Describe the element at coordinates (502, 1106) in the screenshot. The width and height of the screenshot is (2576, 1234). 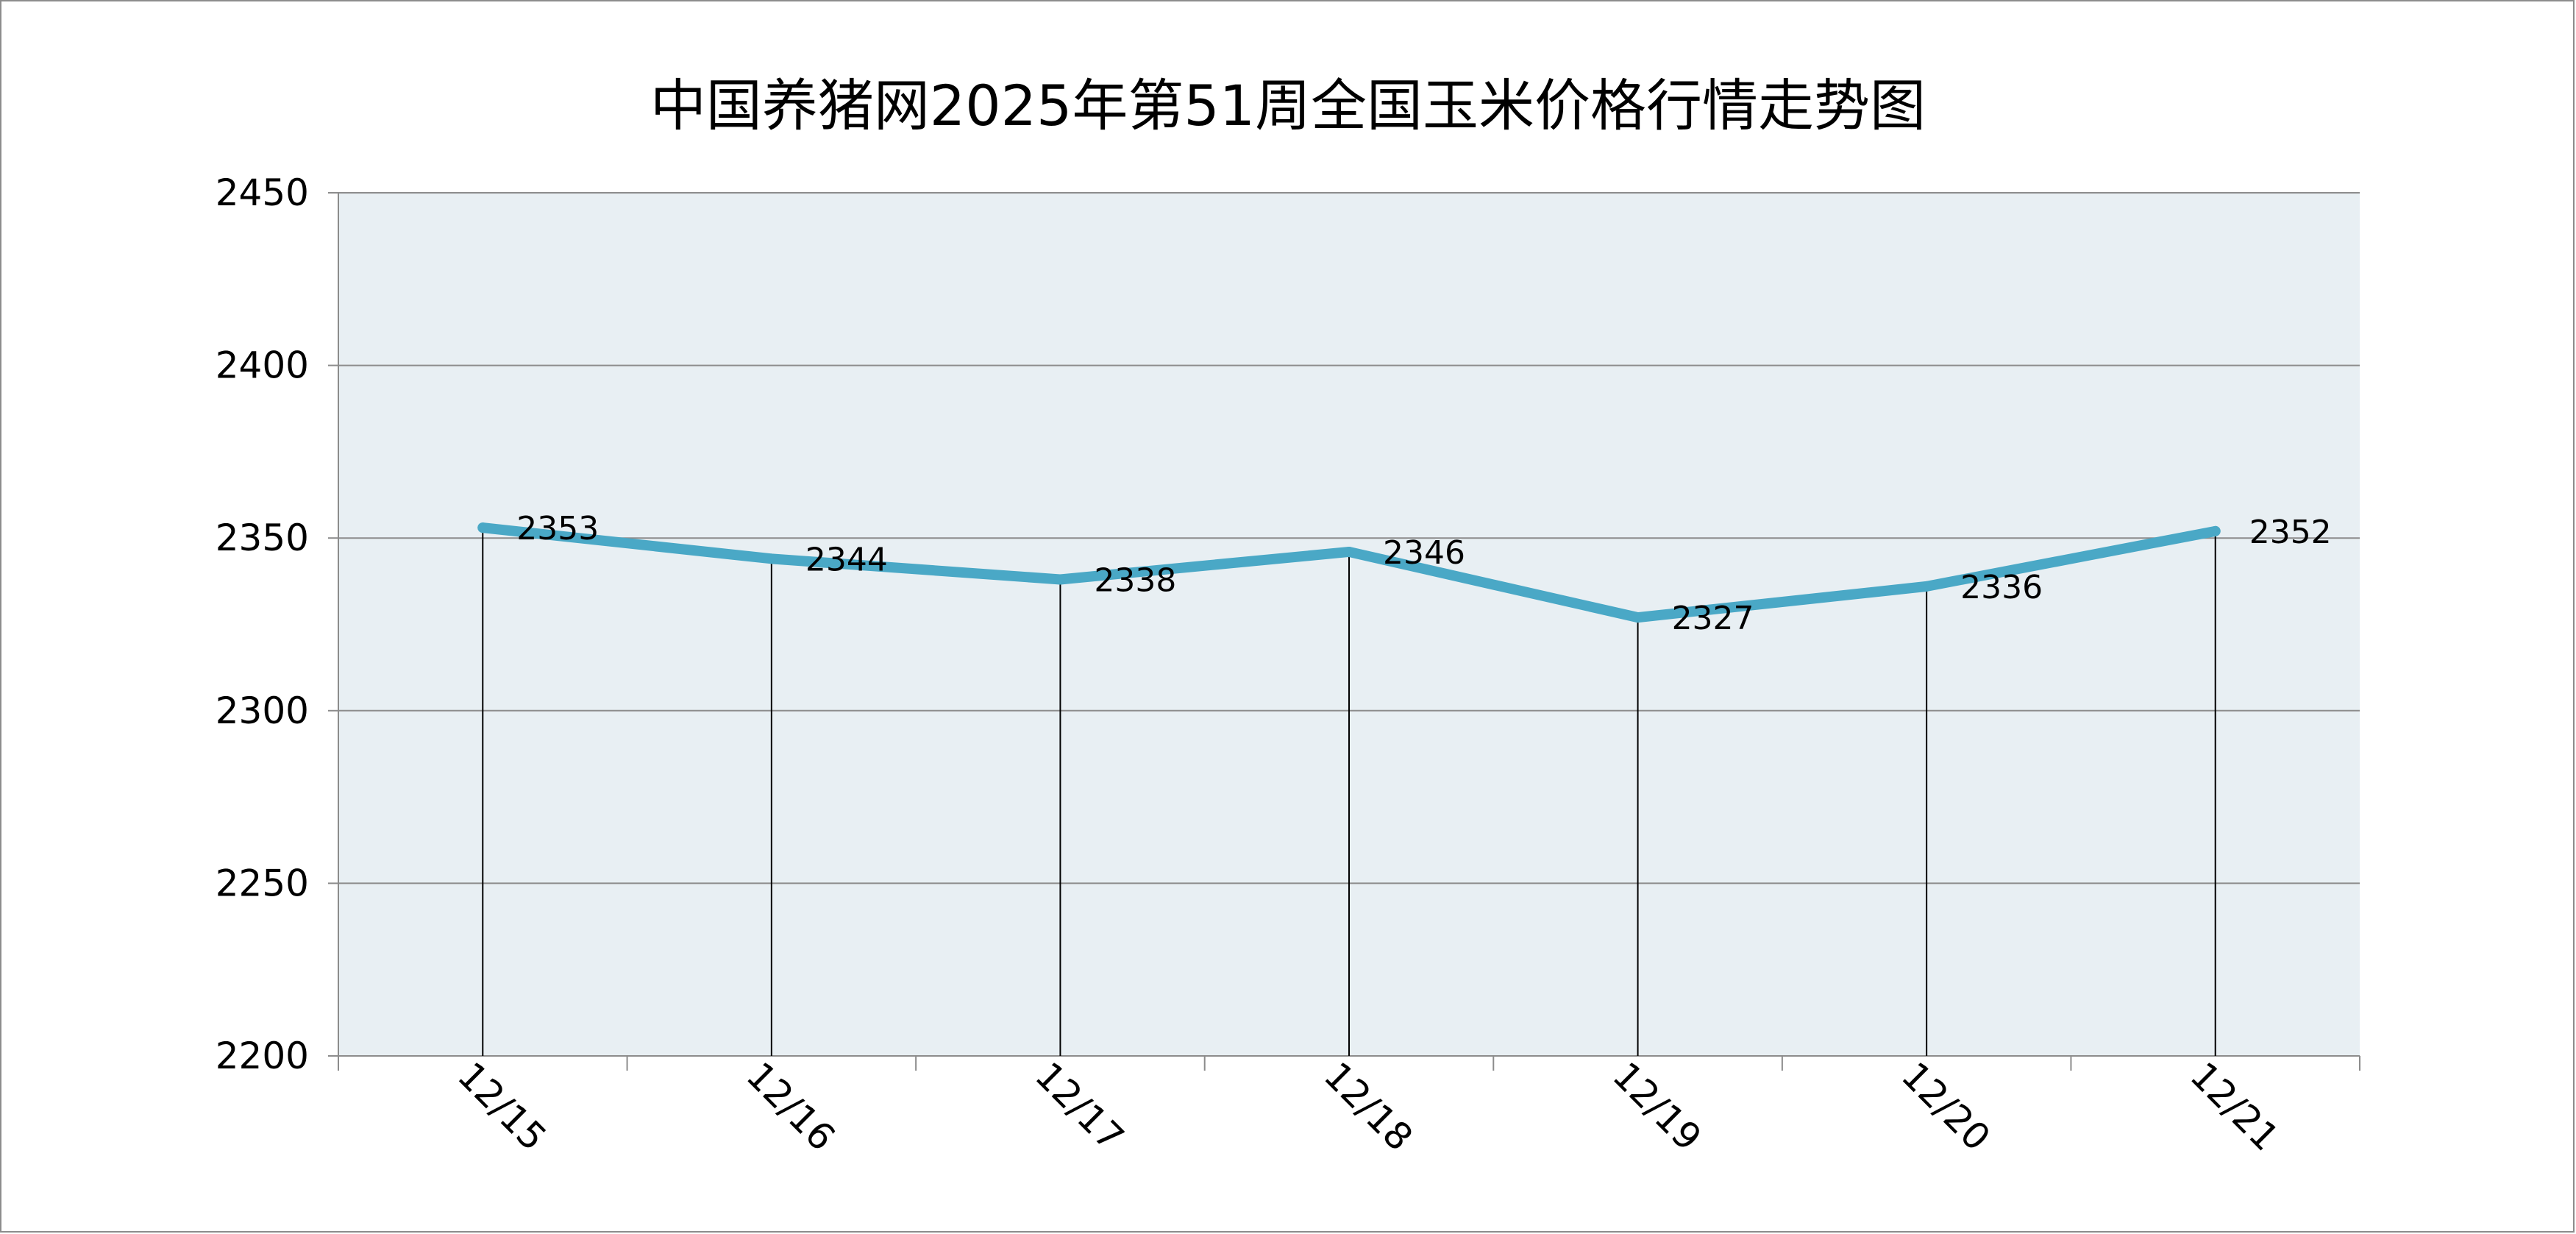
I see `x-tick-label: 12/15` at that location.